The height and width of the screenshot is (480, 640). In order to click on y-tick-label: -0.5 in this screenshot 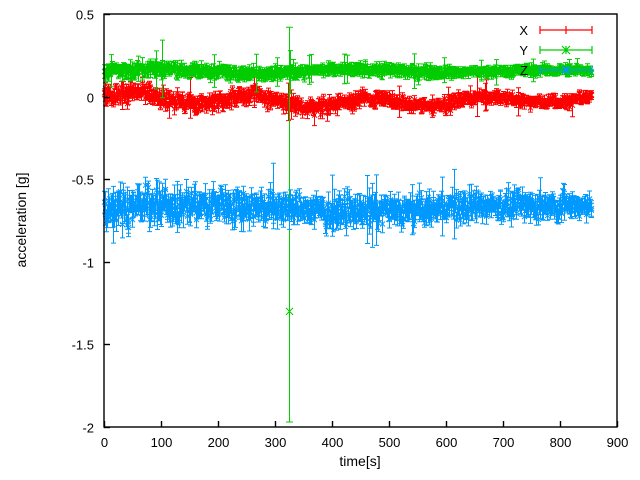, I will do `click(83, 180)`.